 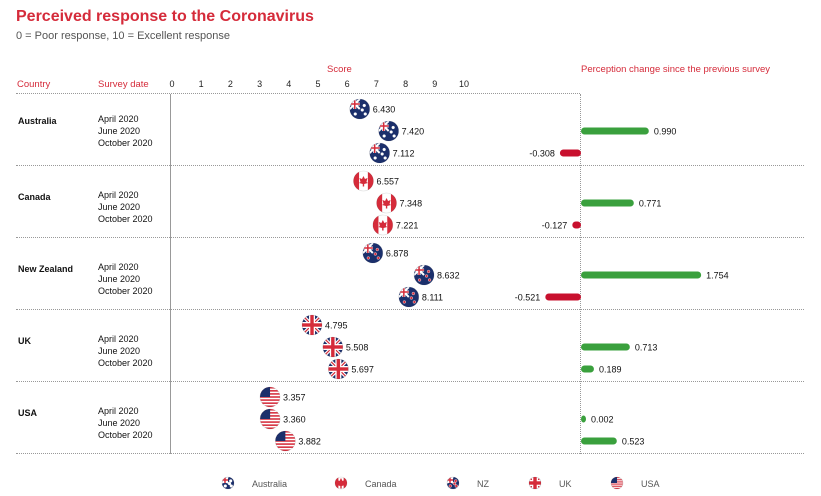 I want to click on legend-label: Australia, so click(x=269, y=484).